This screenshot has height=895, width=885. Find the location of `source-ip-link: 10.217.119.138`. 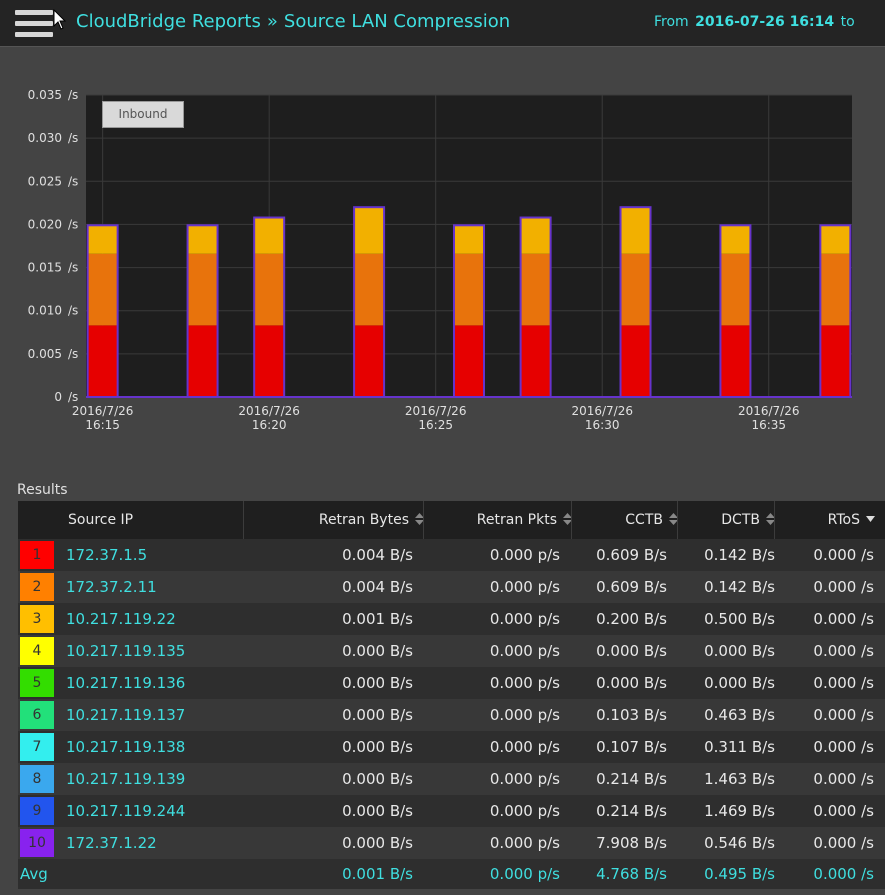

source-ip-link: 10.217.119.138 is located at coordinates (126, 747).